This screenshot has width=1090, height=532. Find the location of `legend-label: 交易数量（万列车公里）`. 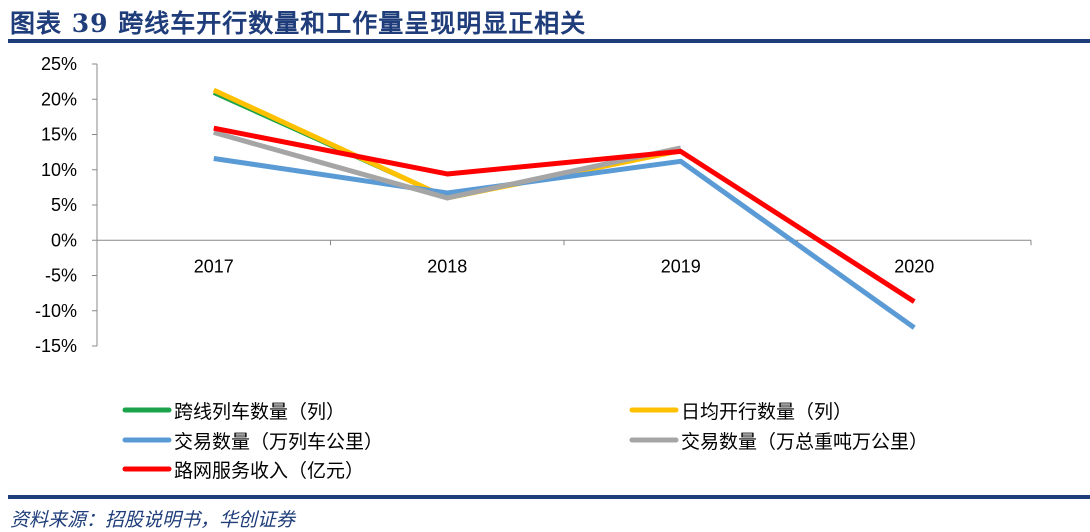

legend-label: 交易数量（万列车公里） is located at coordinates (278, 442).